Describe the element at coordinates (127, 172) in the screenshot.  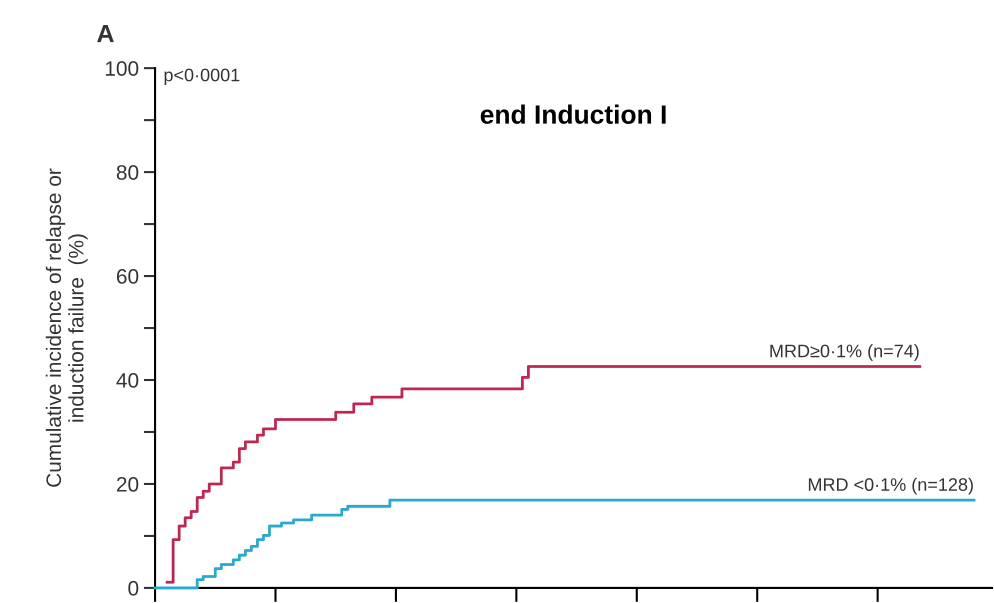
I see `y-tick-label: 80` at that location.